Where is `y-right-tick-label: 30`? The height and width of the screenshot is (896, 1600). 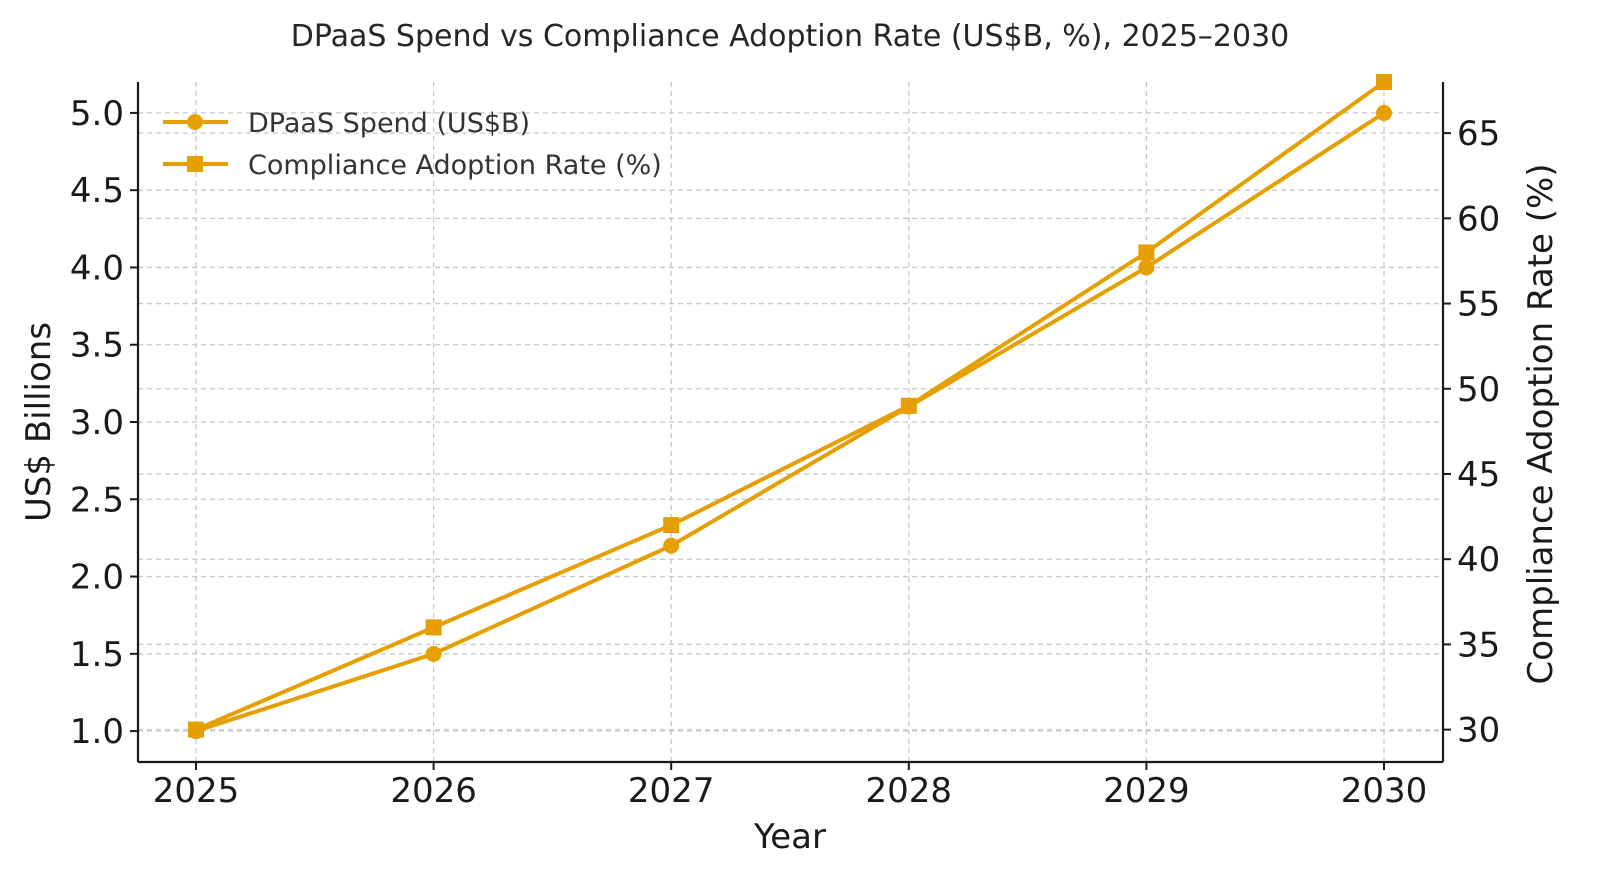 y-right-tick-label: 30 is located at coordinates (1478, 731).